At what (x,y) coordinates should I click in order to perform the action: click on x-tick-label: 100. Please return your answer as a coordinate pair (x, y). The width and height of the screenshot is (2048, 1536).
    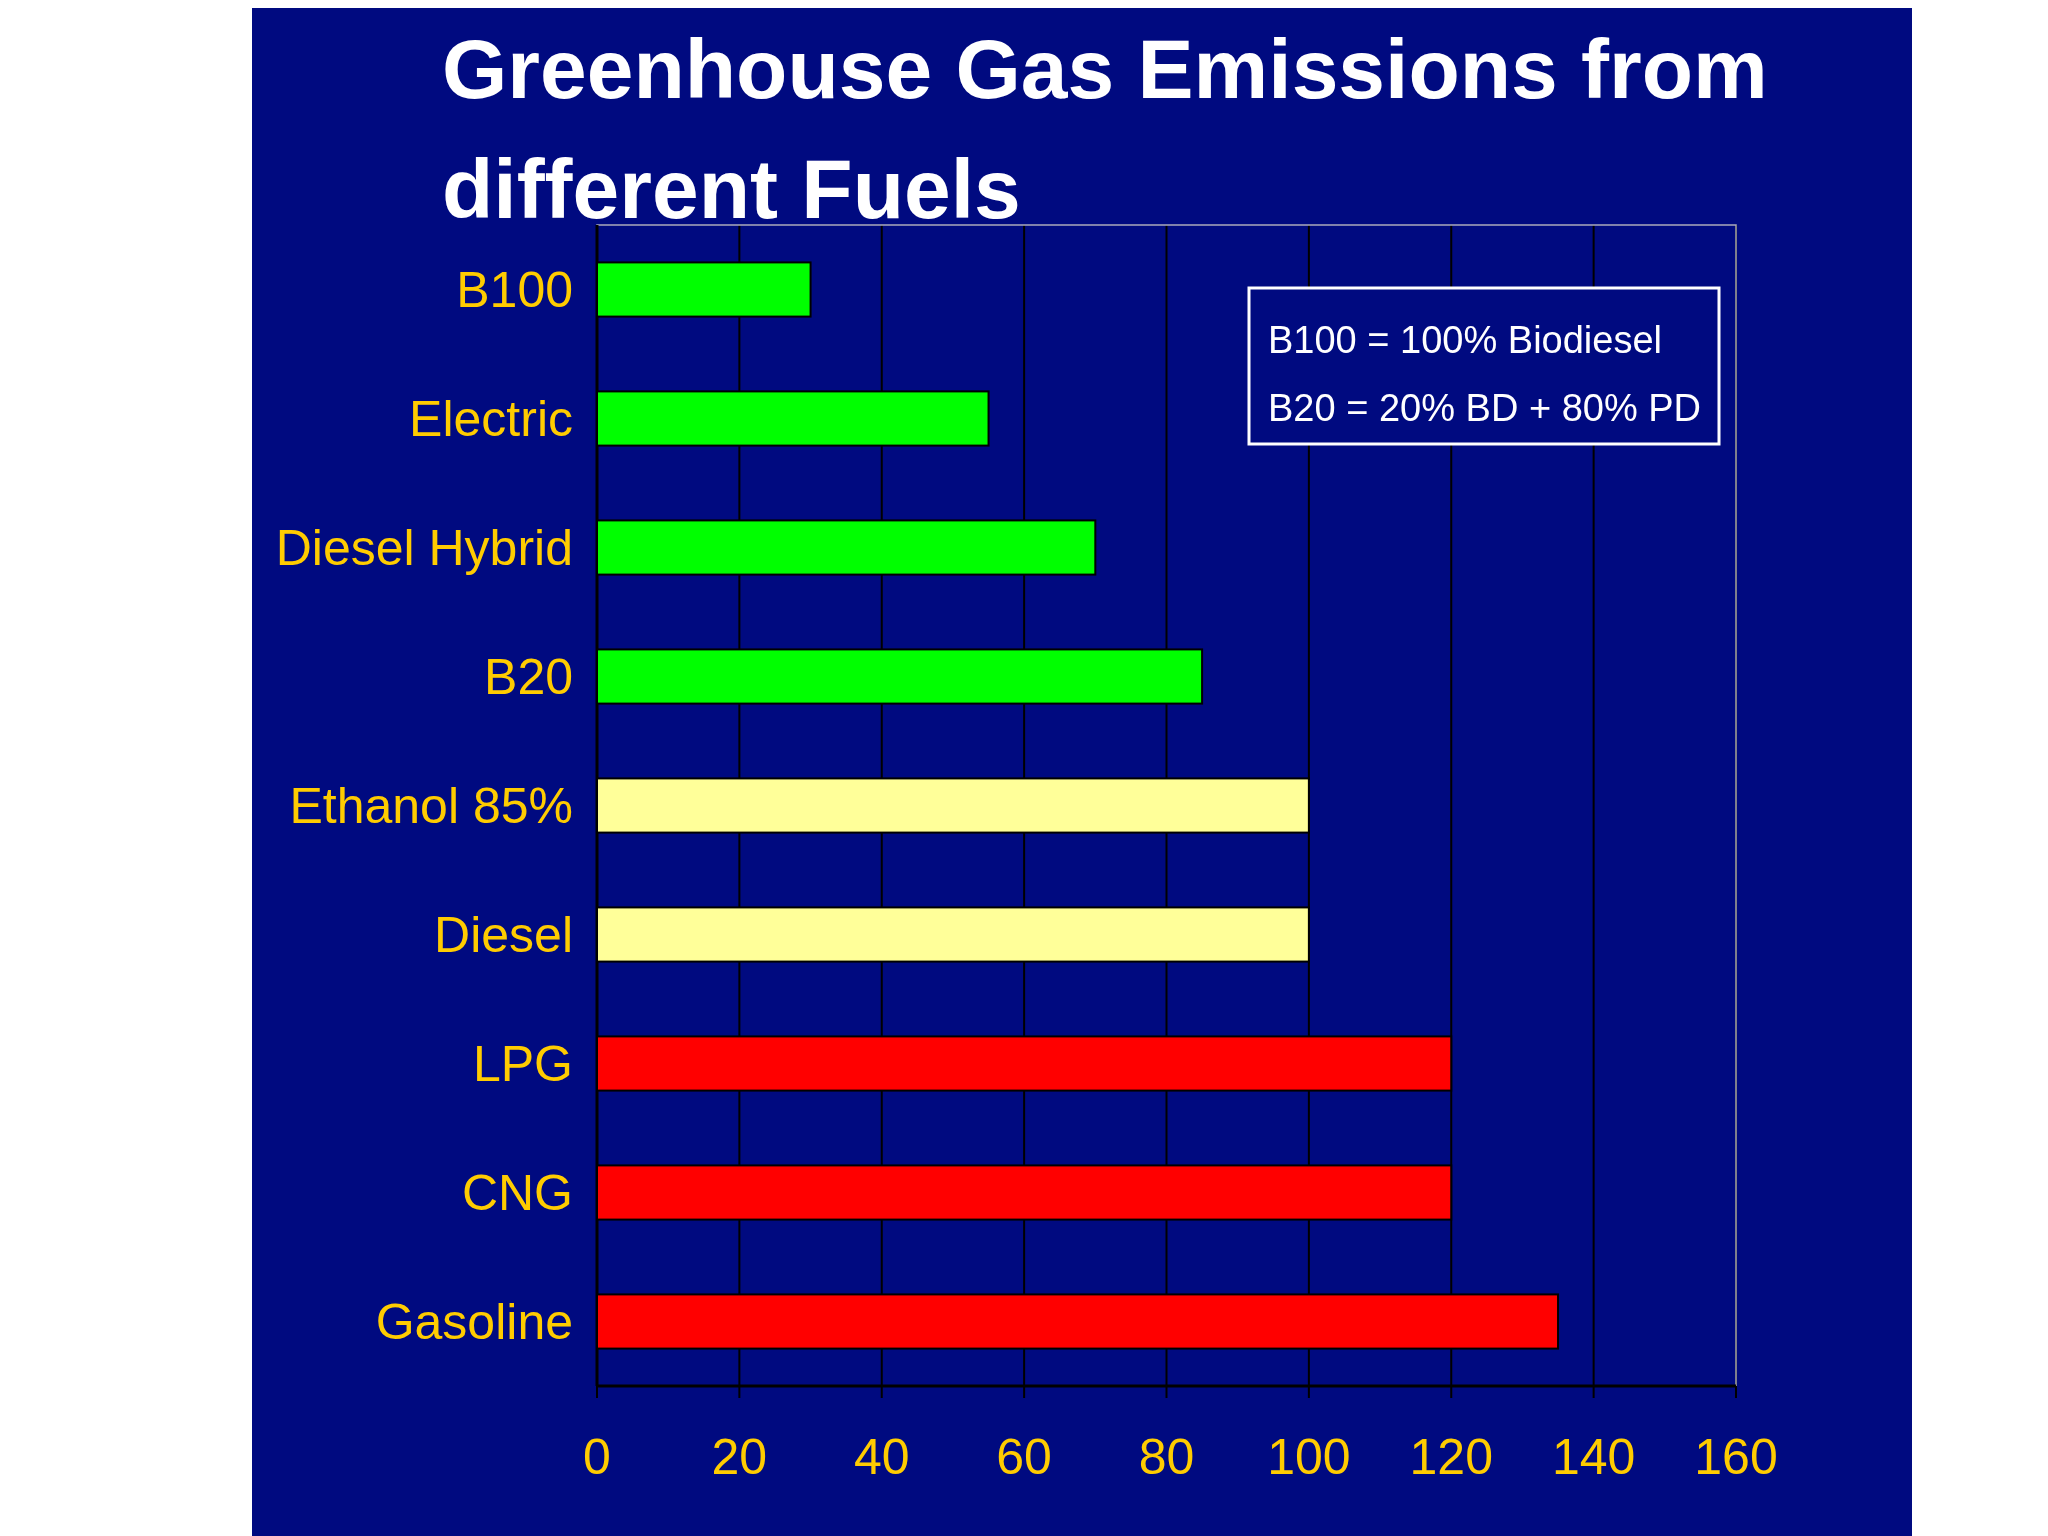
    Looking at the image, I should click on (1309, 1457).